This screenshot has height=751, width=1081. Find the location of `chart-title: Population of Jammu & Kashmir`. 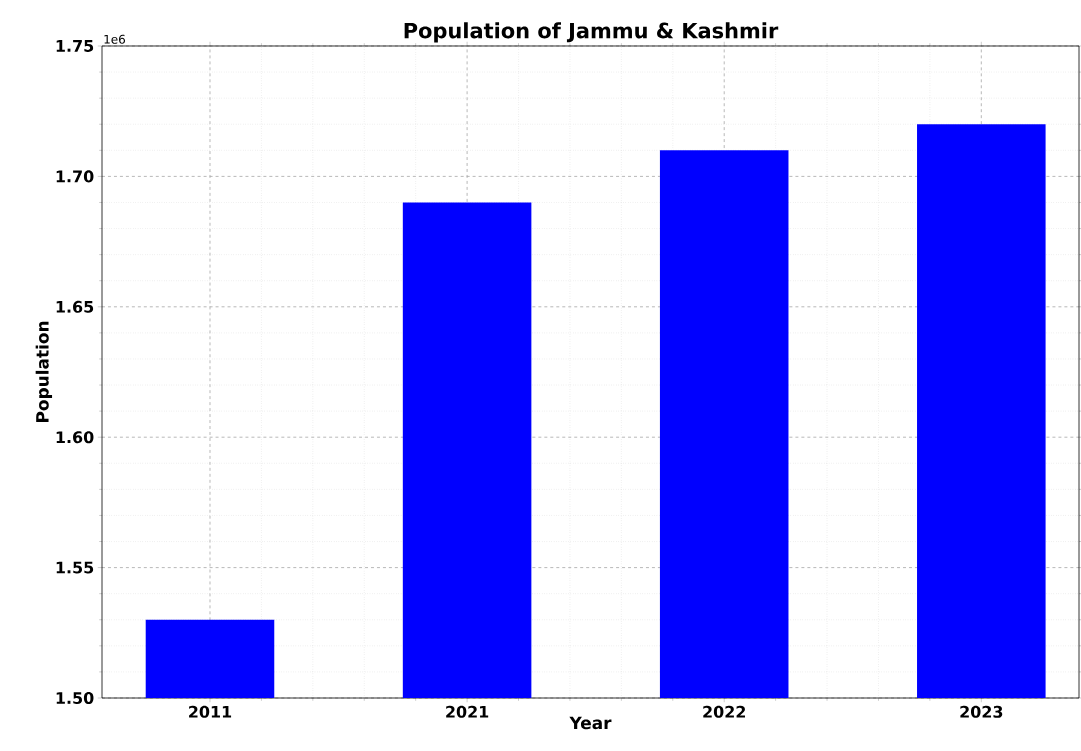

chart-title: Population of Jammu & Kashmir is located at coordinates (591, 32).